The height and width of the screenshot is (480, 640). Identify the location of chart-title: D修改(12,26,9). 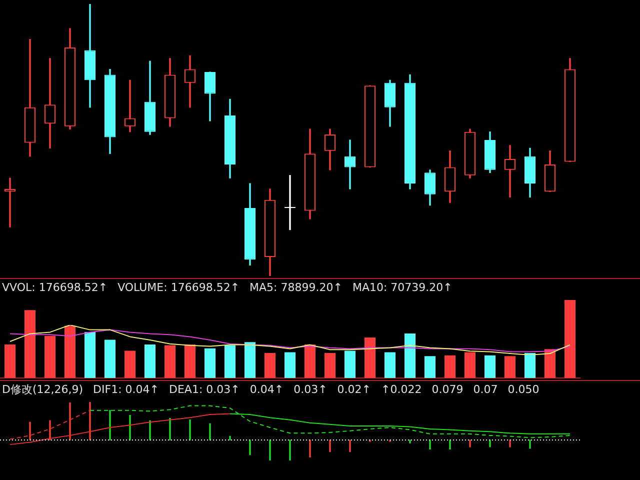
(43, 389).